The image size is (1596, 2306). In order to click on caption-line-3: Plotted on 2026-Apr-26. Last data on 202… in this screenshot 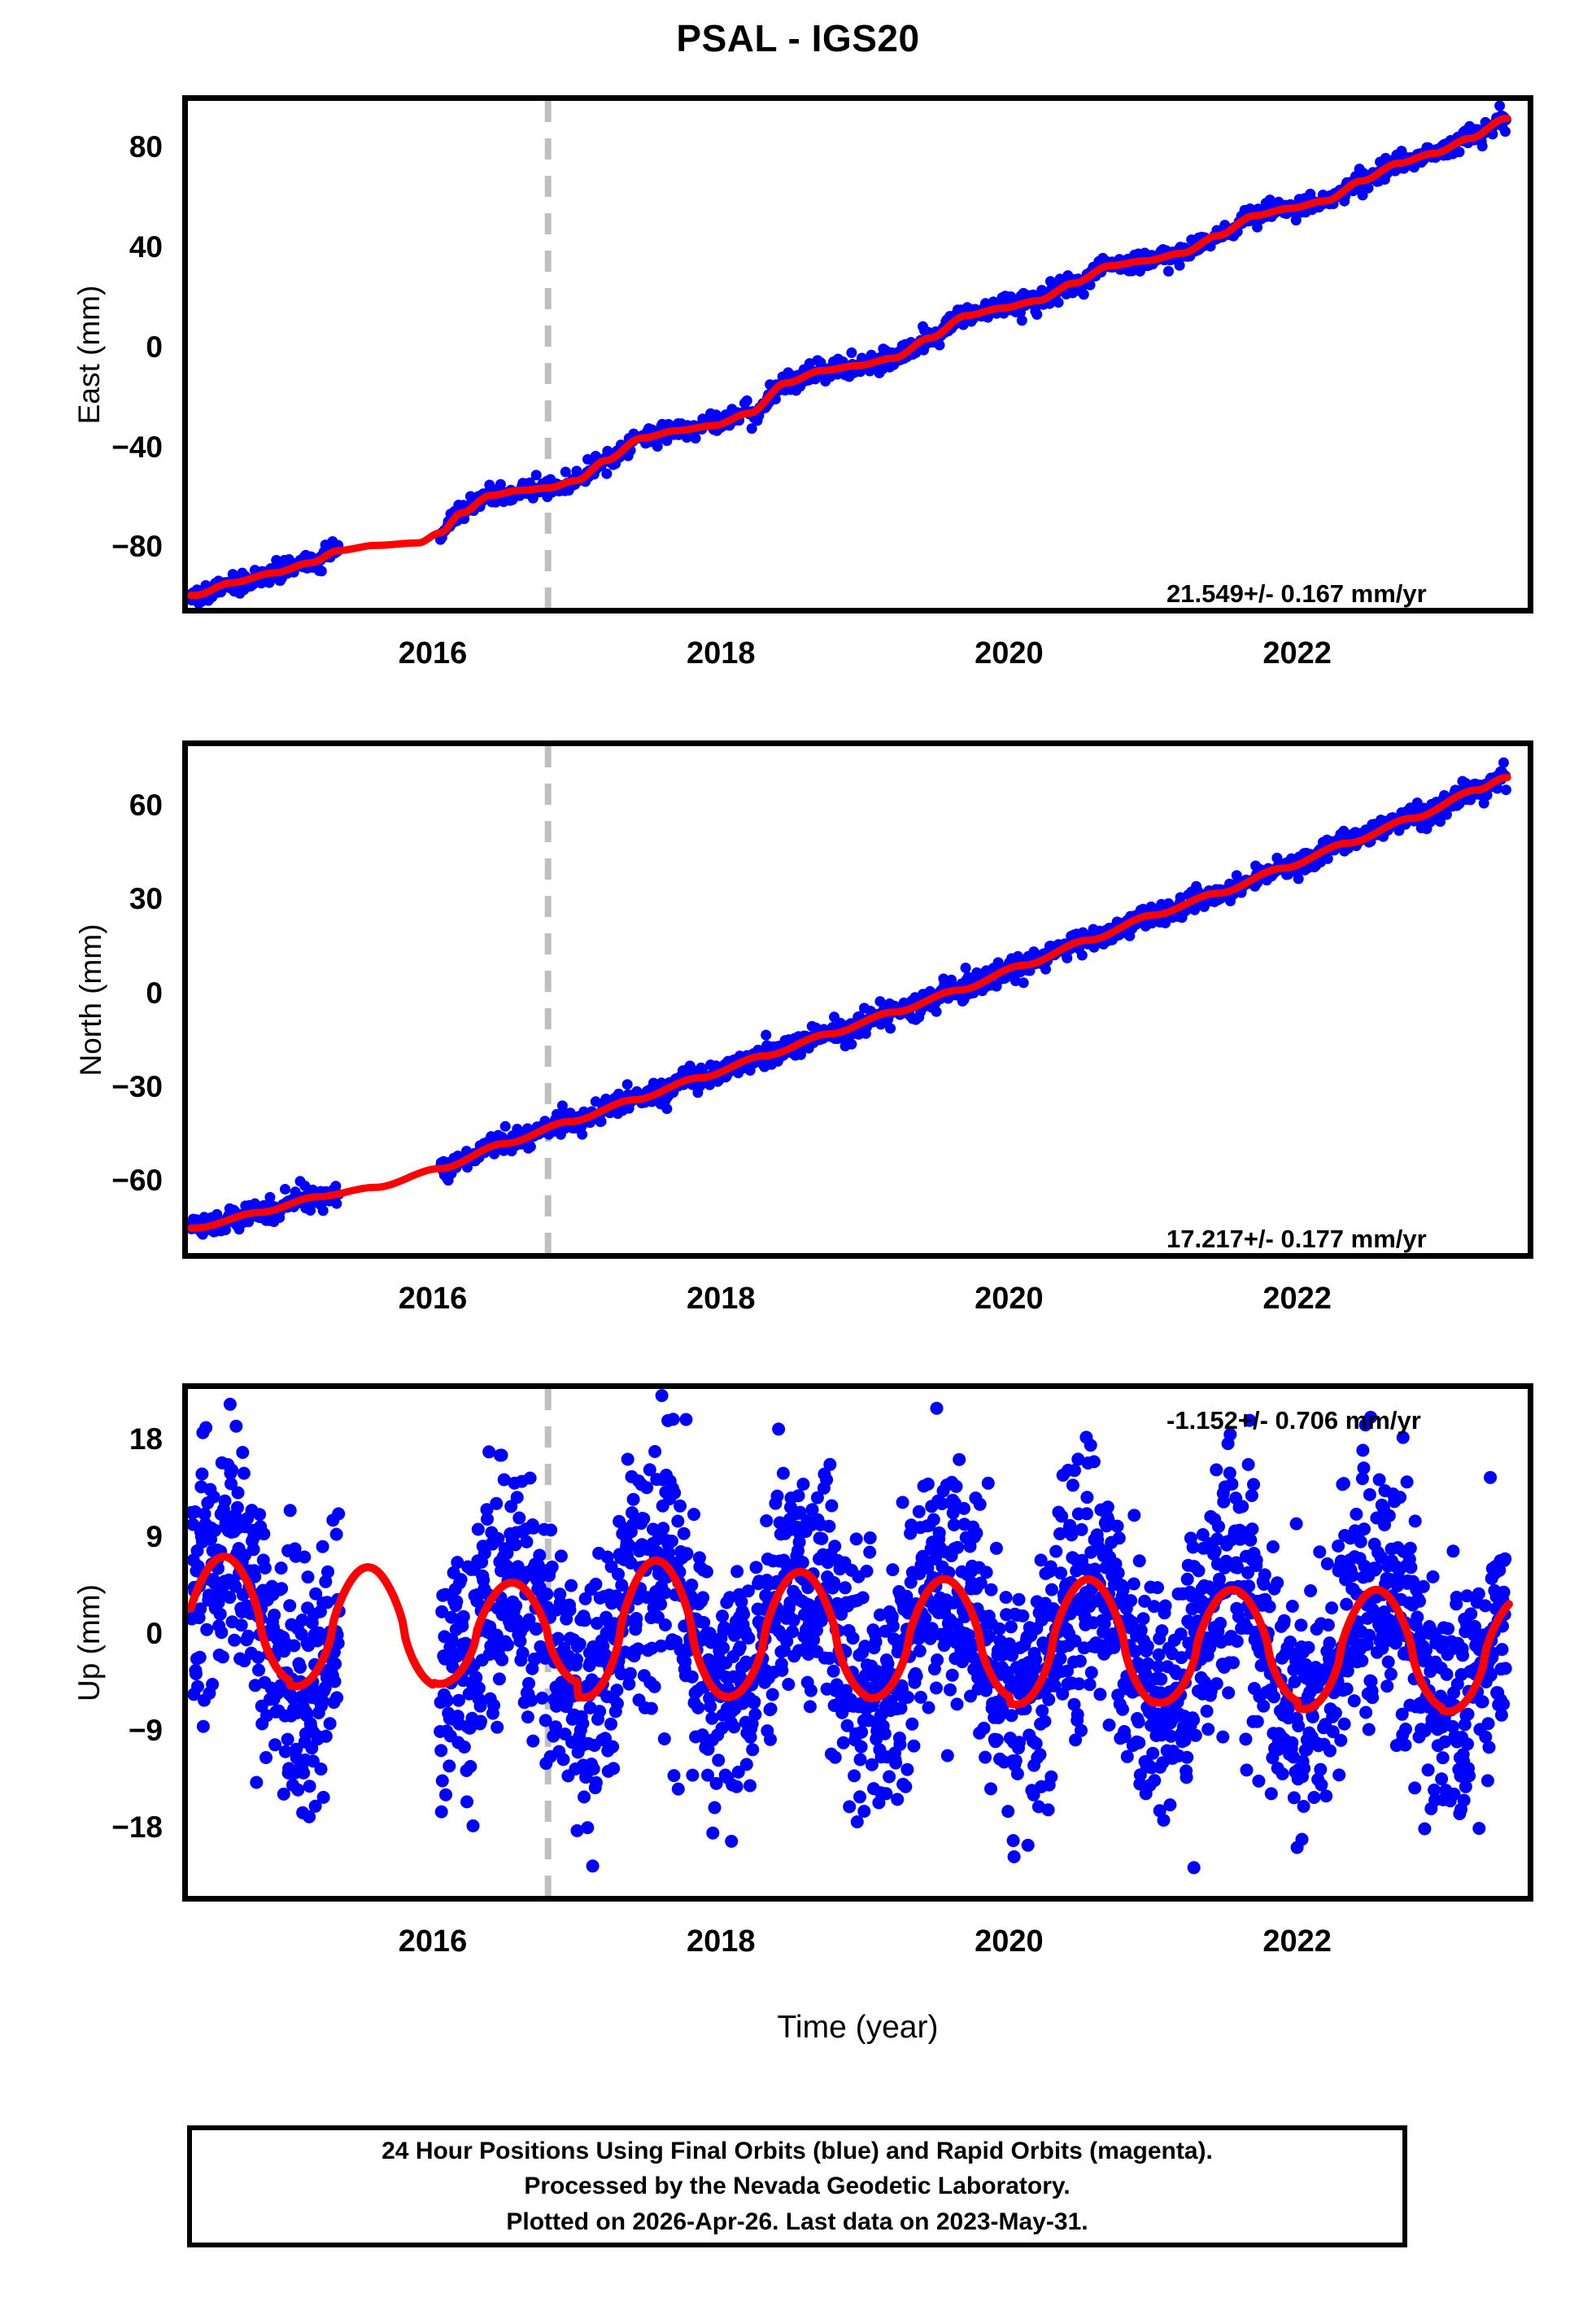, I will do `click(797, 2221)`.